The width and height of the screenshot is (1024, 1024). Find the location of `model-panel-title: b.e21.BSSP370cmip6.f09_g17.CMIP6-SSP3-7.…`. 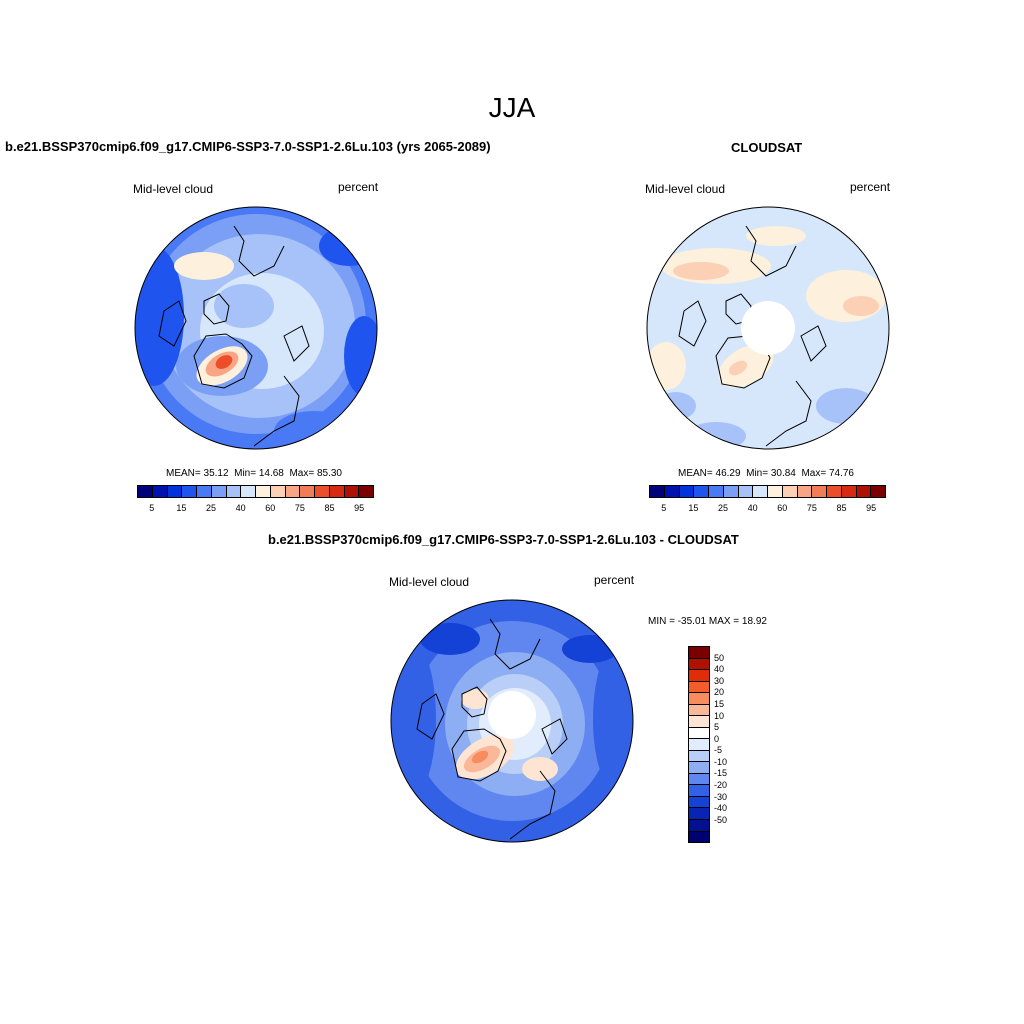

model-panel-title: b.e21.BSSP370cmip6.f09_g17.CMIP6-SSP3-7.… is located at coordinates (248, 146).